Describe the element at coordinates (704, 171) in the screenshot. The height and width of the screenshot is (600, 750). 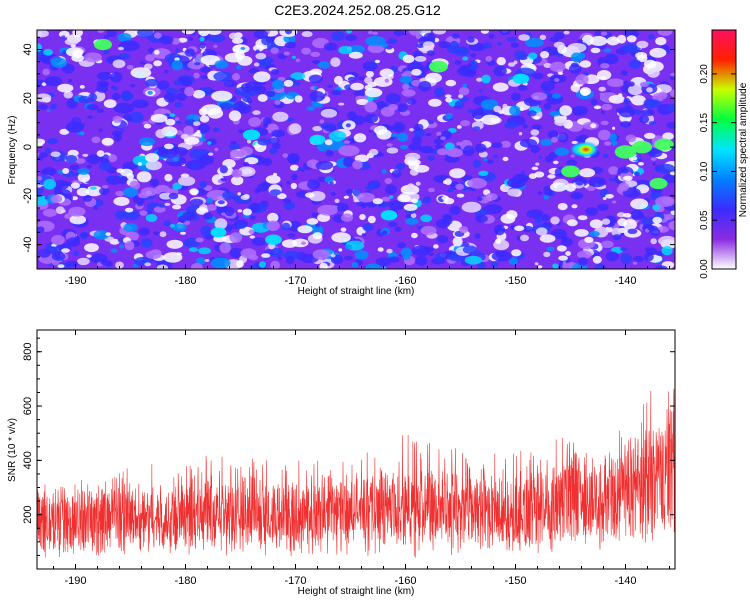
I see `colorbar-tick-label: 0.10` at that location.